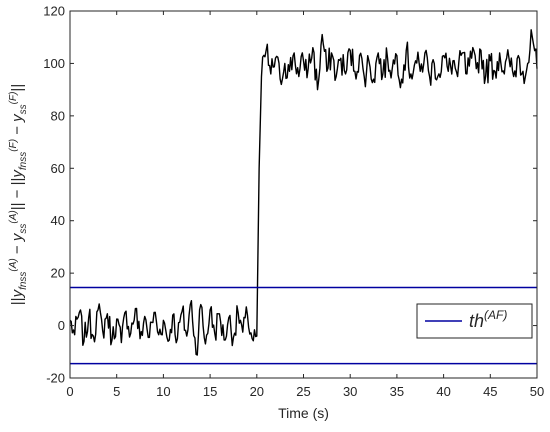 This screenshot has width=550, height=432. What do you see at coordinates (163, 391) in the screenshot?
I see `x-tick-label: 10` at bounding box center [163, 391].